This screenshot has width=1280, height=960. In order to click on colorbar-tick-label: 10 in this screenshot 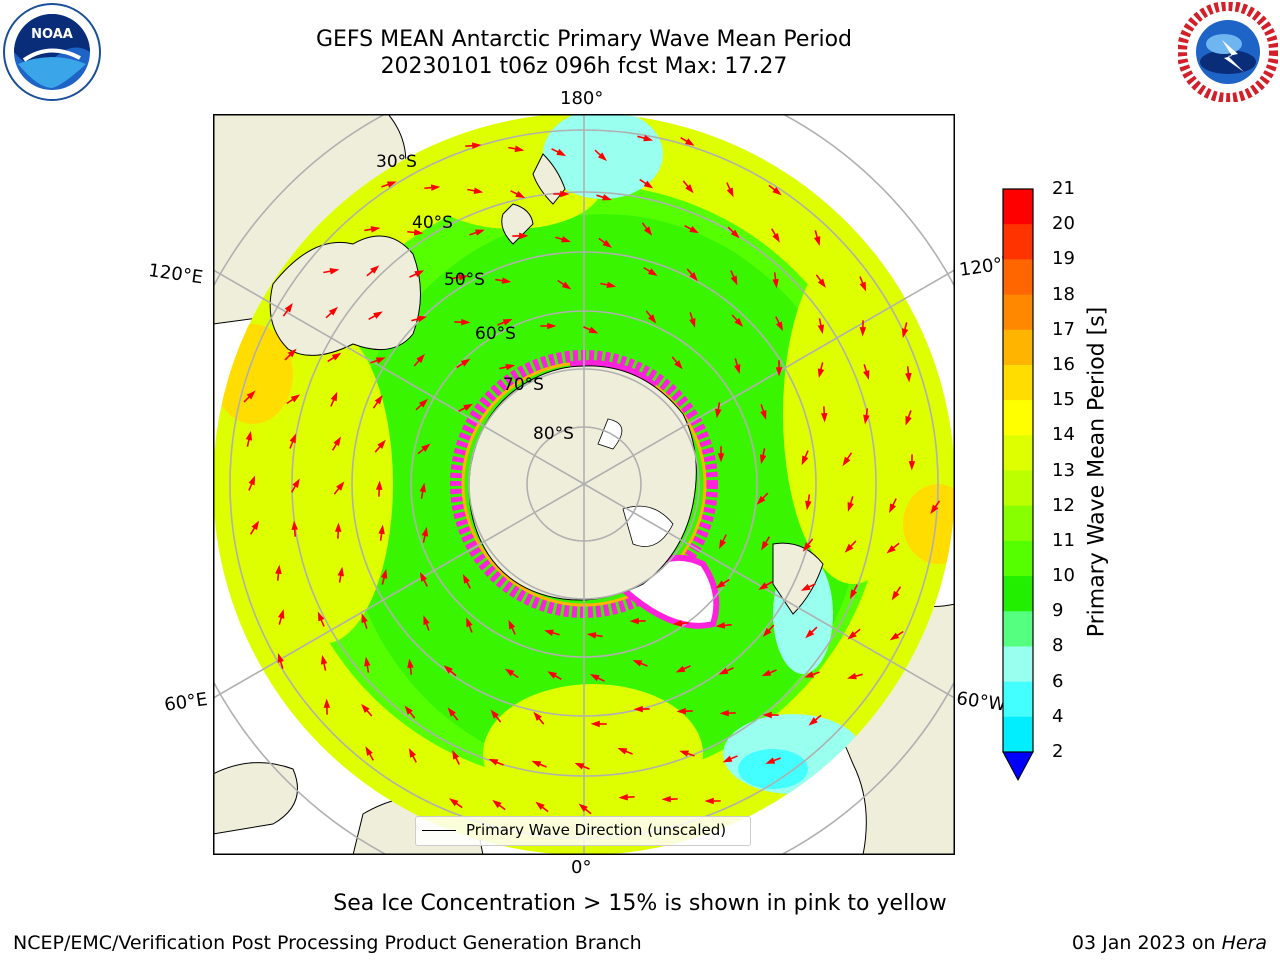, I will do `click(1063, 576)`.